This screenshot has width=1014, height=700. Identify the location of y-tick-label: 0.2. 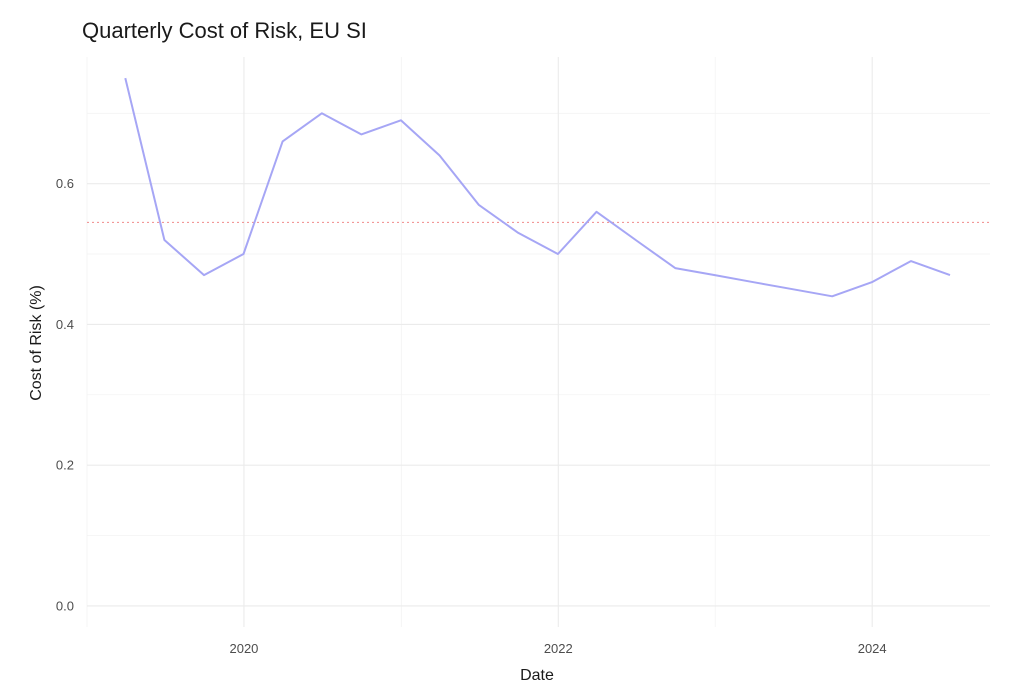
(65, 465).